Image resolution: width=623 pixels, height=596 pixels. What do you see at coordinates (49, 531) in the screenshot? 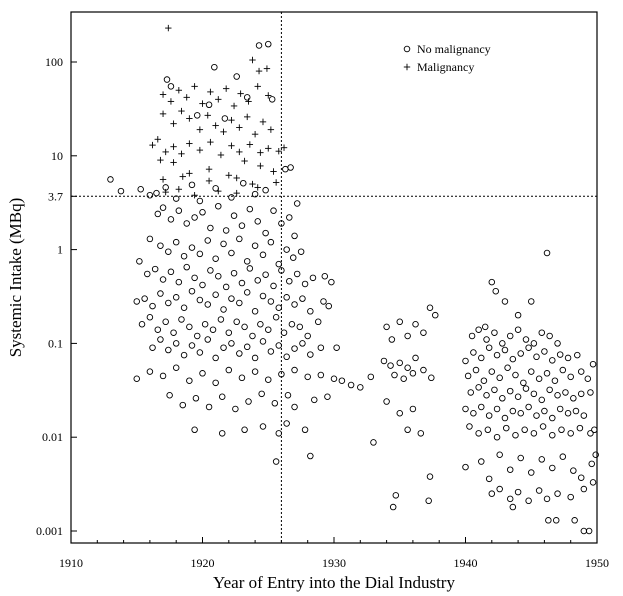
I see `y-tick-label: 0.001` at bounding box center [49, 531].